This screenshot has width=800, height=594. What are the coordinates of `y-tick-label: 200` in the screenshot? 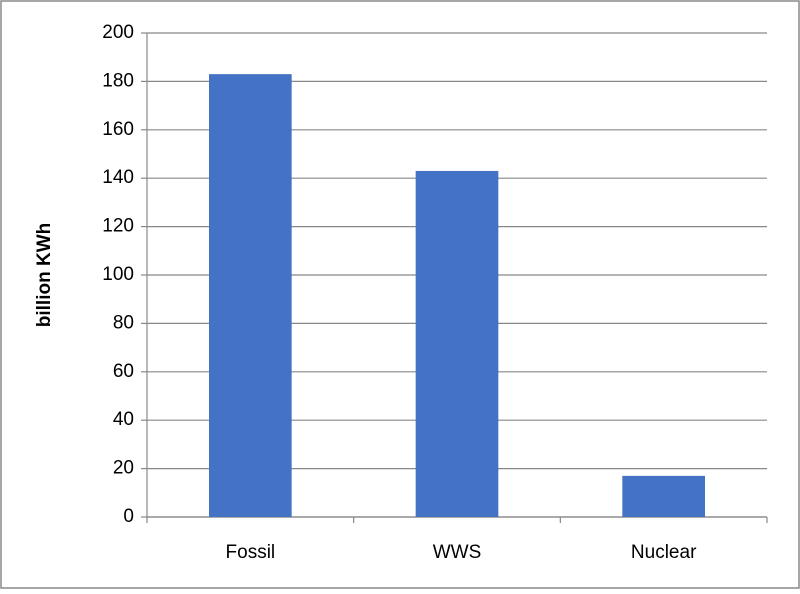 It's located at (118, 32).